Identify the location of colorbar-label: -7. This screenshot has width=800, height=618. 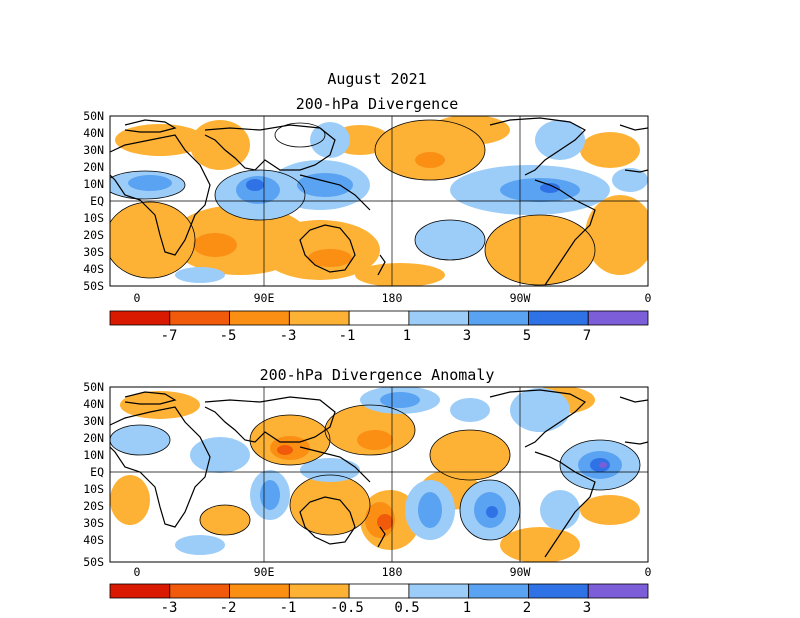
(169, 336).